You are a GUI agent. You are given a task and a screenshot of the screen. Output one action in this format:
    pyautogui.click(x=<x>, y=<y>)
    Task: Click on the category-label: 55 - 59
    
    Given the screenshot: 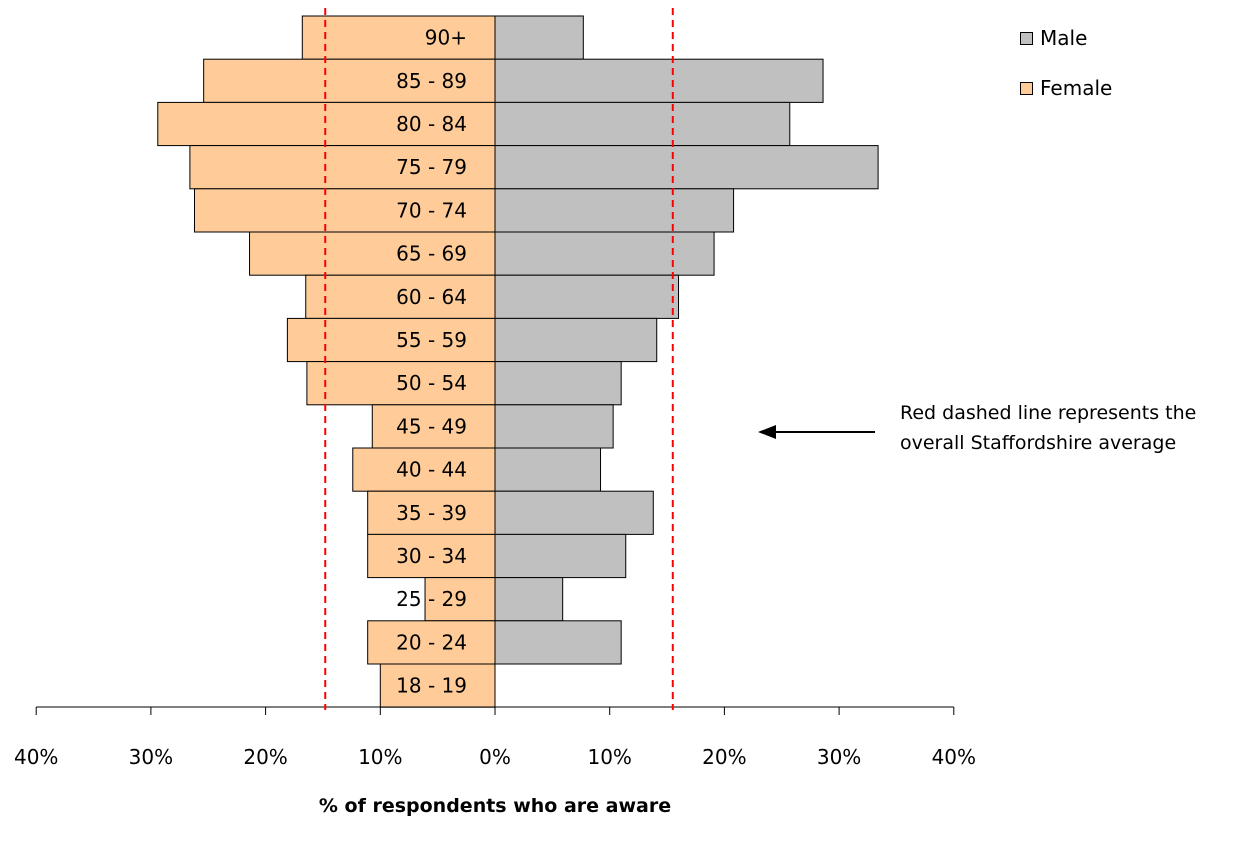 What is the action you would take?
    pyautogui.click(x=431, y=340)
    